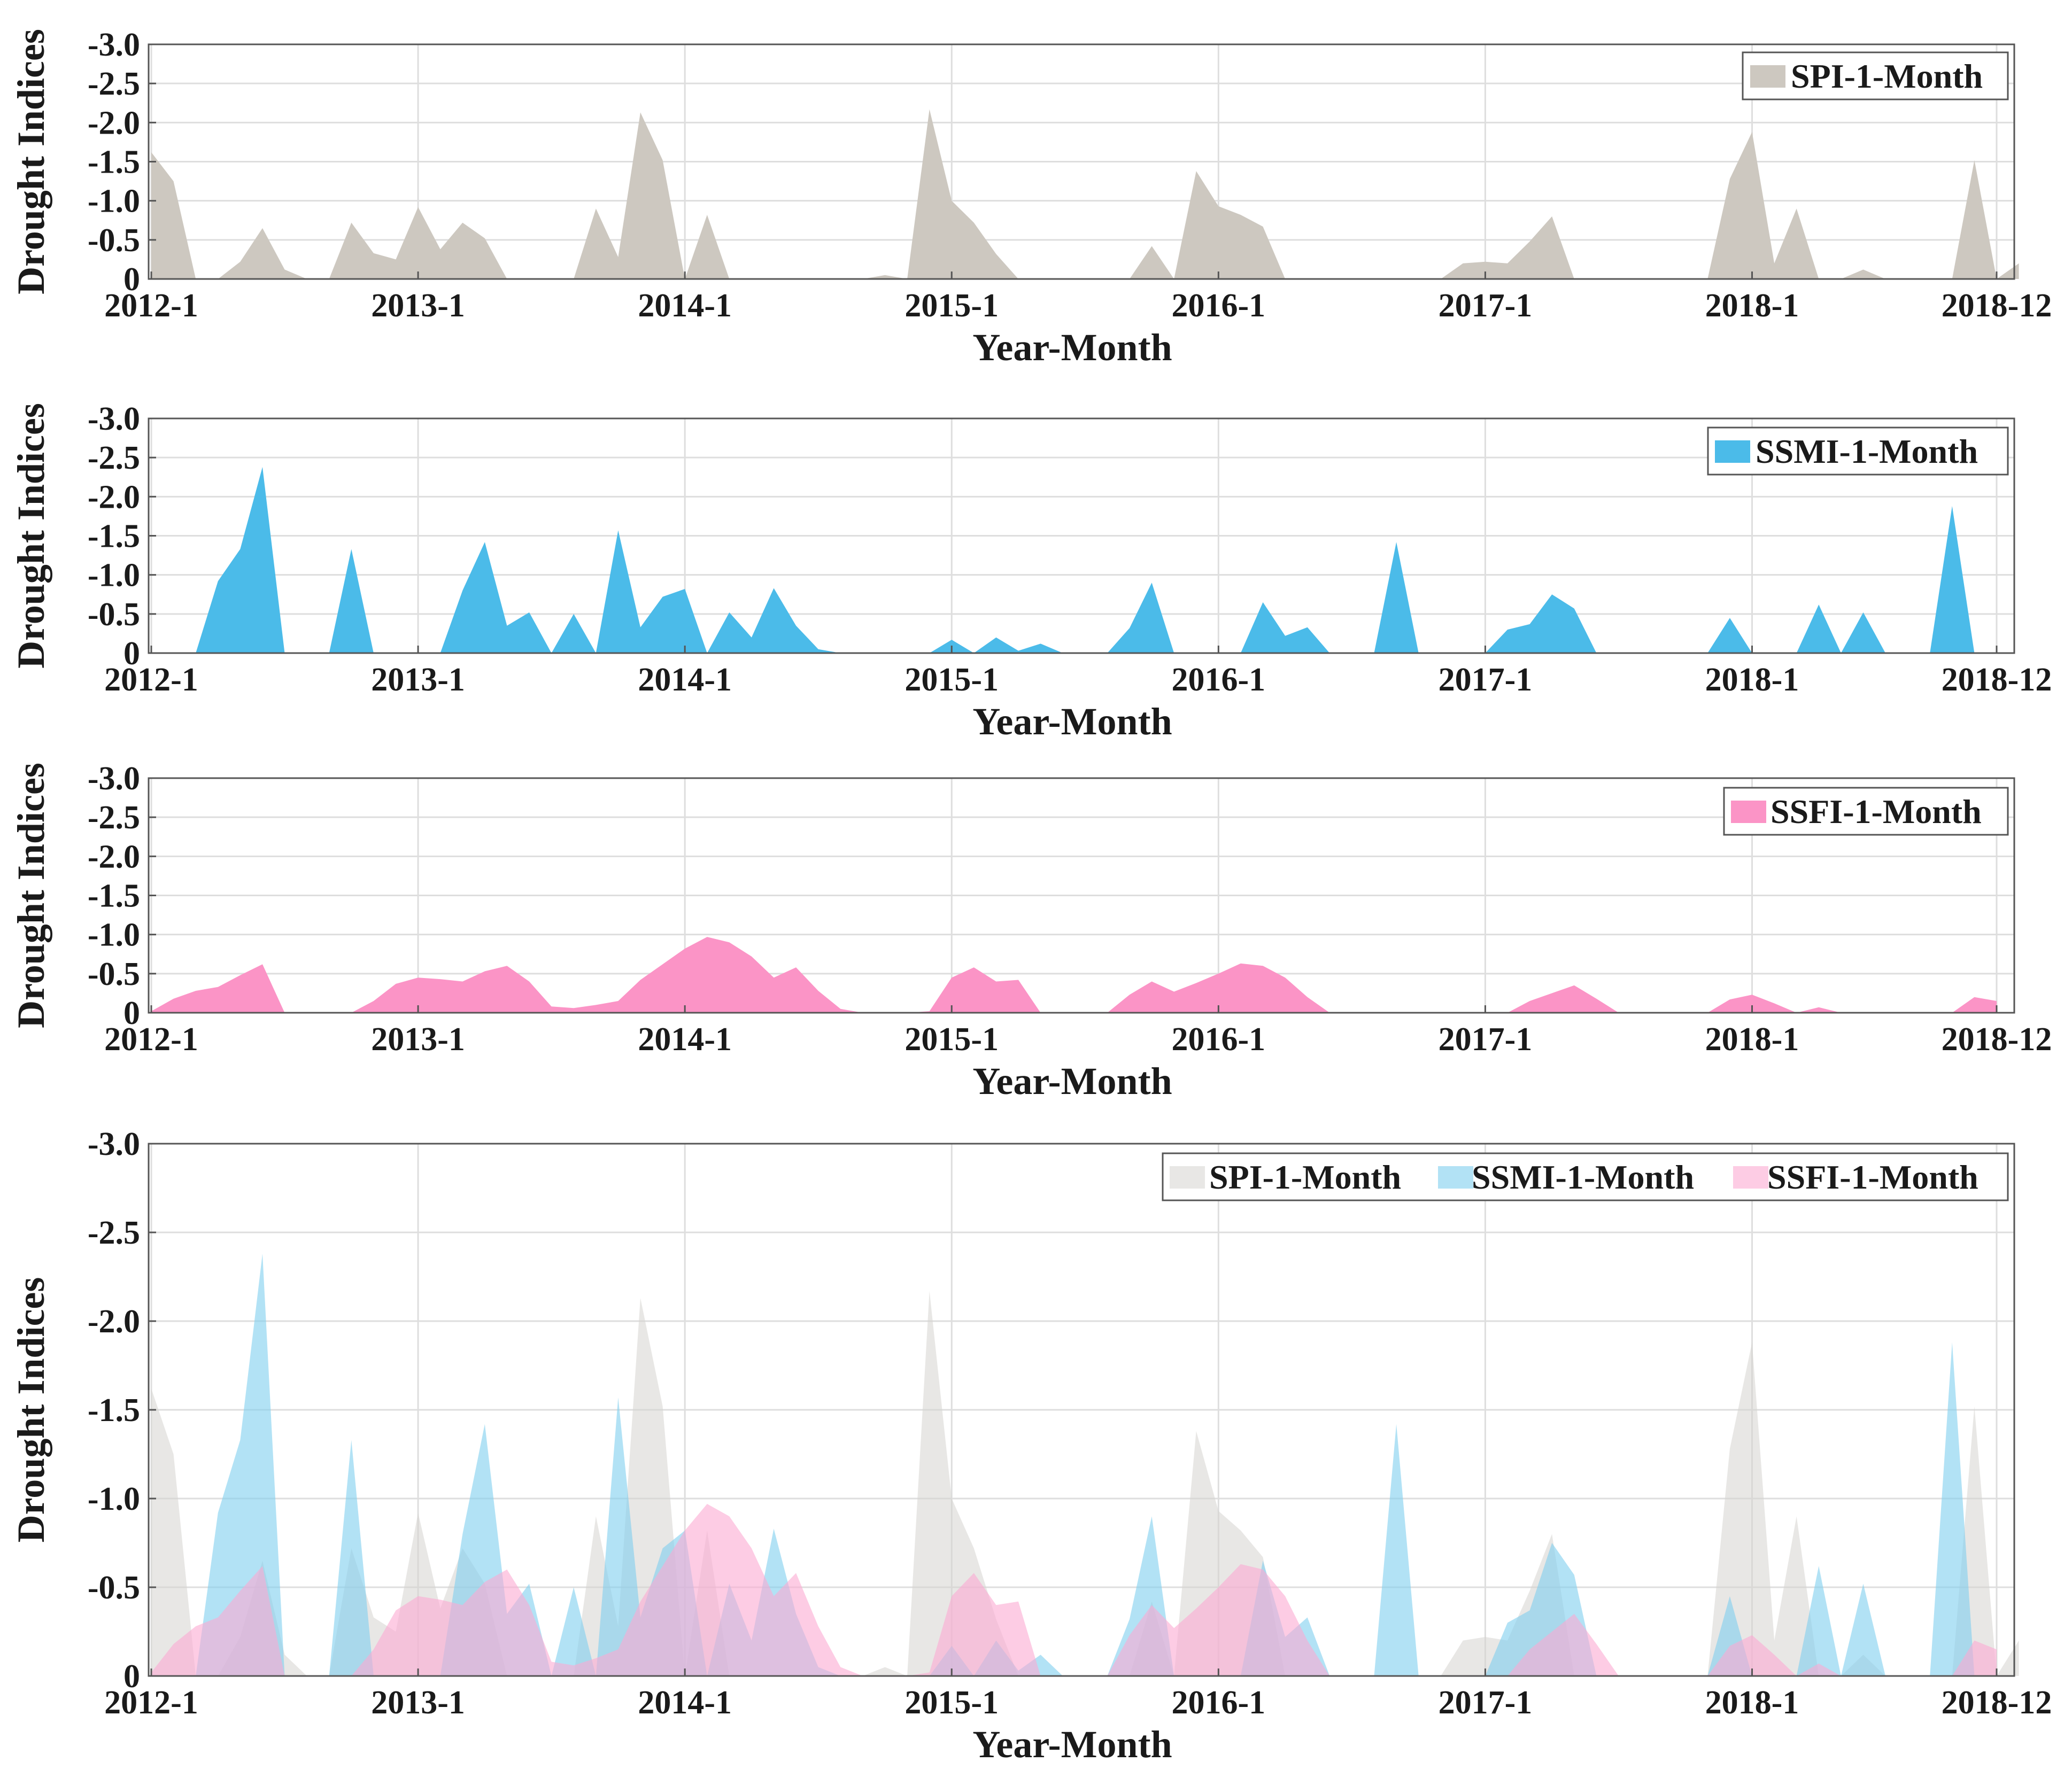 The height and width of the screenshot is (1785, 2072). I want to click on legend: SPI-1-Month SSMI-1-Month SSFI-1-Month, so click(1585, 1176).